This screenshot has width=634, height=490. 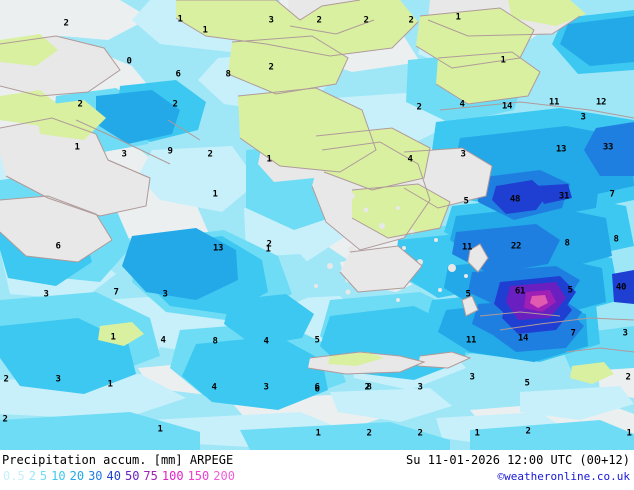 What do you see at coordinates (95, 476) in the screenshot?
I see `legend-stop-30: 30` at bounding box center [95, 476].